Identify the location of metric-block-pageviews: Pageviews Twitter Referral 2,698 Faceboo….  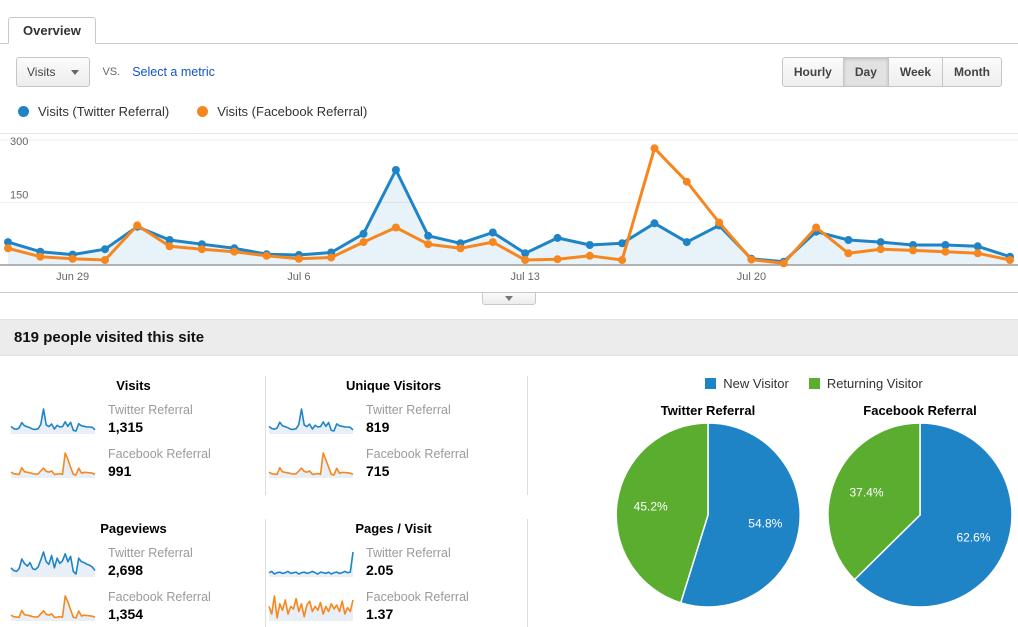
(137, 573).